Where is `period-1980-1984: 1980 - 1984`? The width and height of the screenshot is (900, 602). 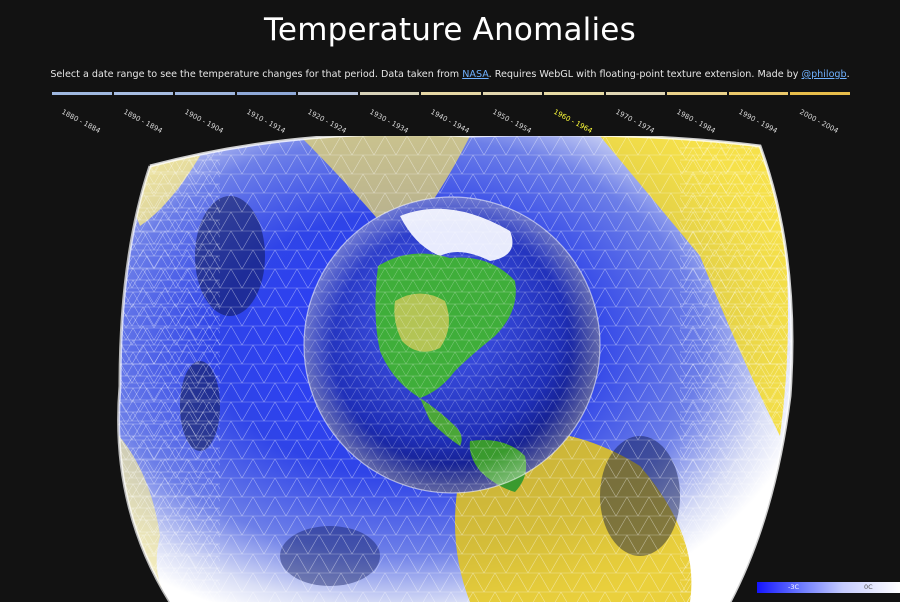
period-1980-1984: 1980 - 1984 is located at coordinates (697, 114).